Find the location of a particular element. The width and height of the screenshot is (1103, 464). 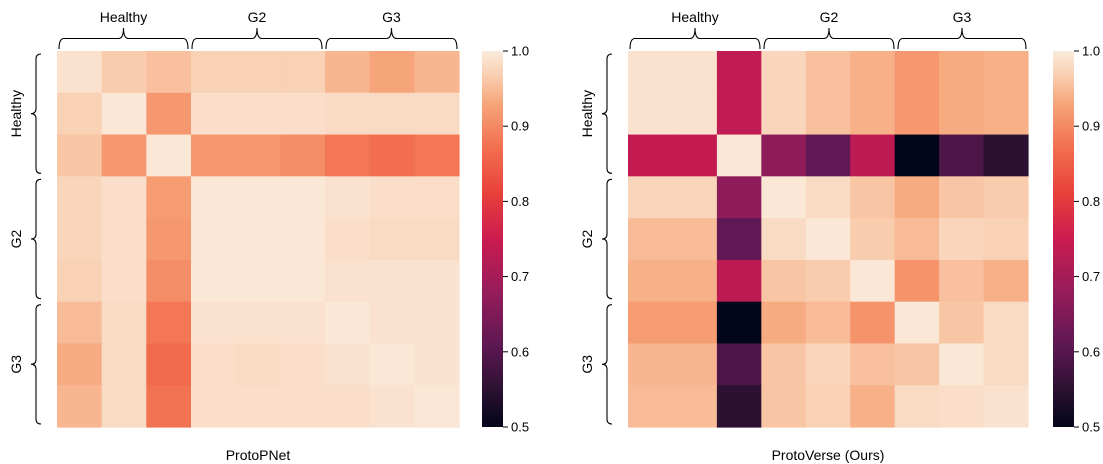

group-label-left: Healthy is located at coordinates (587, 113).